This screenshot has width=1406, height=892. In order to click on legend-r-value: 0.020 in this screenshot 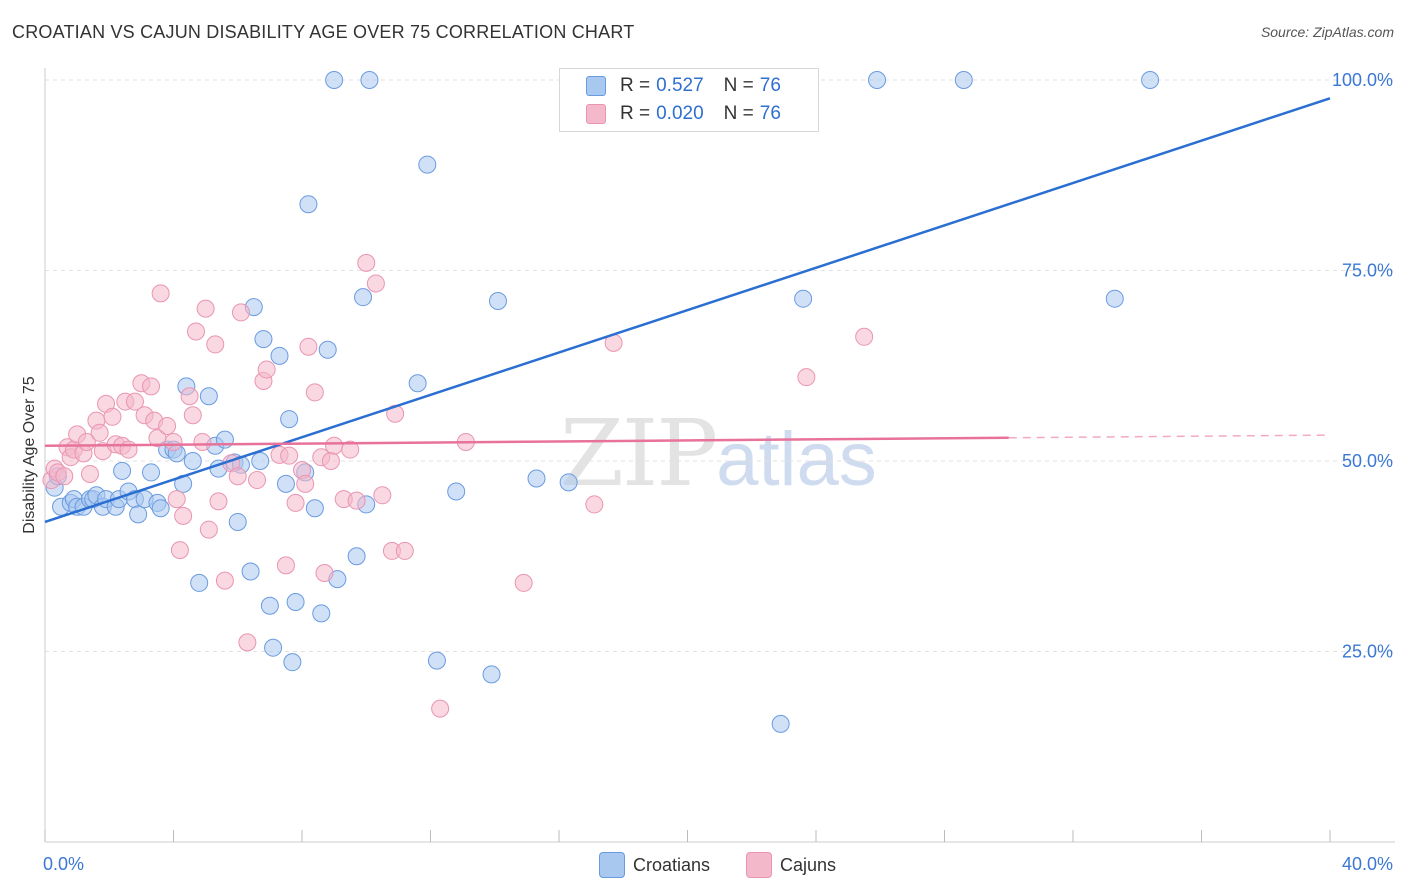, I will do `click(680, 113)`.